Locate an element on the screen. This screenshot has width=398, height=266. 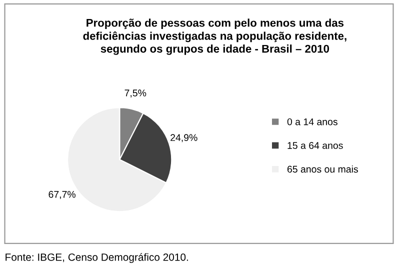
legend-label: 0 a 14 anos is located at coordinates (312, 122).